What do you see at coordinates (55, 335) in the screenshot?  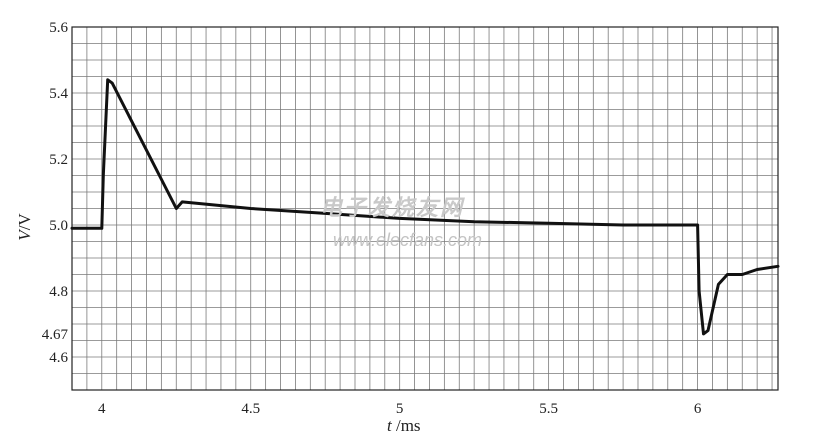 I see `y-tick-label: 4.67` at bounding box center [55, 335].